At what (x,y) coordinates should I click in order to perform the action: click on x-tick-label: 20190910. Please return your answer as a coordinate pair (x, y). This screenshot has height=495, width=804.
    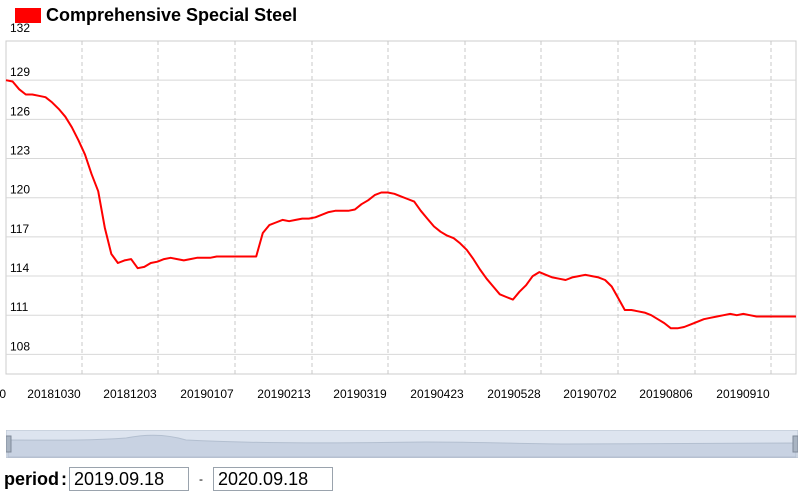
    Looking at the image, I should click on (743, 394).